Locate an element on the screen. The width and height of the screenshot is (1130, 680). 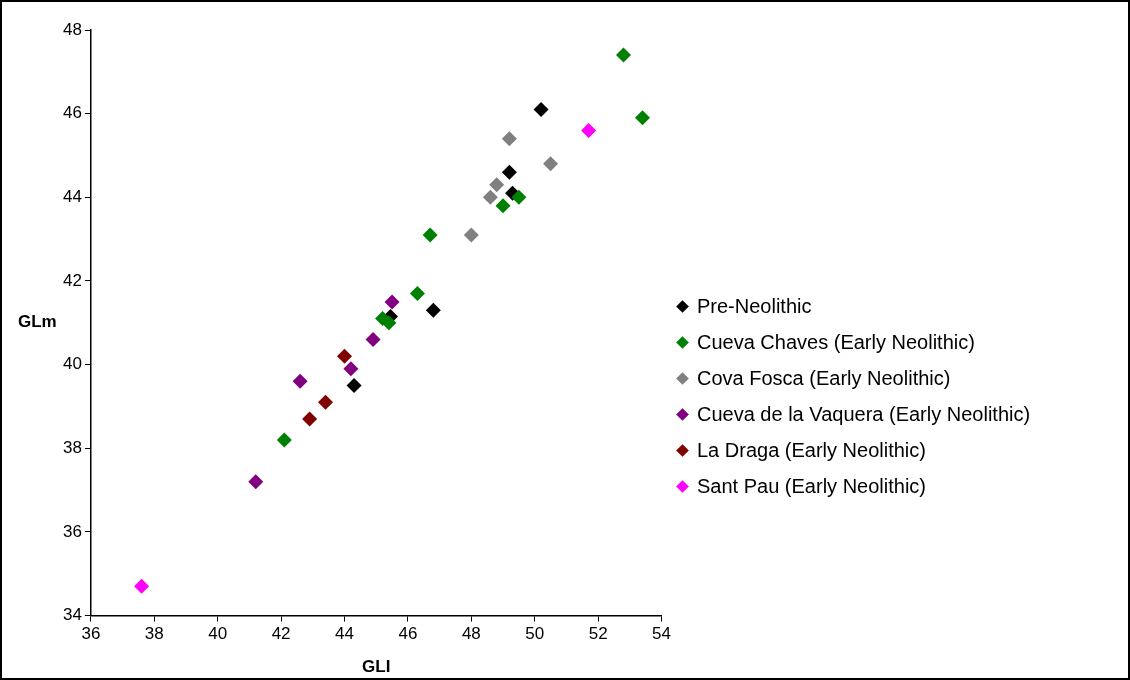
legend-label: La Draga (Early Neolithic) is located at coordinates (811, 450).